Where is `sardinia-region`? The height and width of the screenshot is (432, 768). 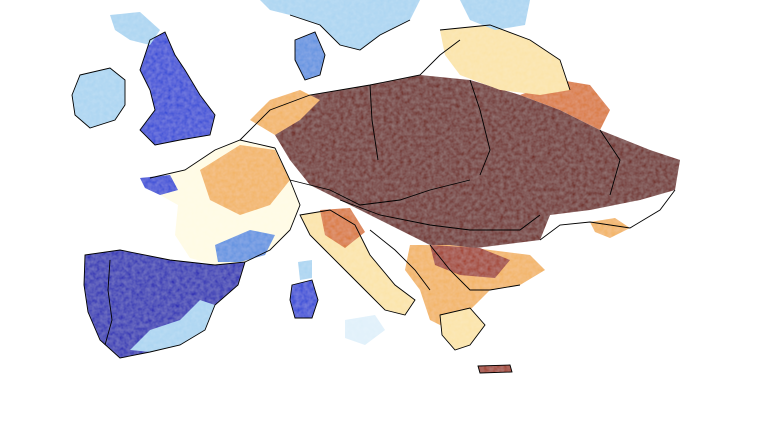
sardinia-region is located at coordinates (304, 299).